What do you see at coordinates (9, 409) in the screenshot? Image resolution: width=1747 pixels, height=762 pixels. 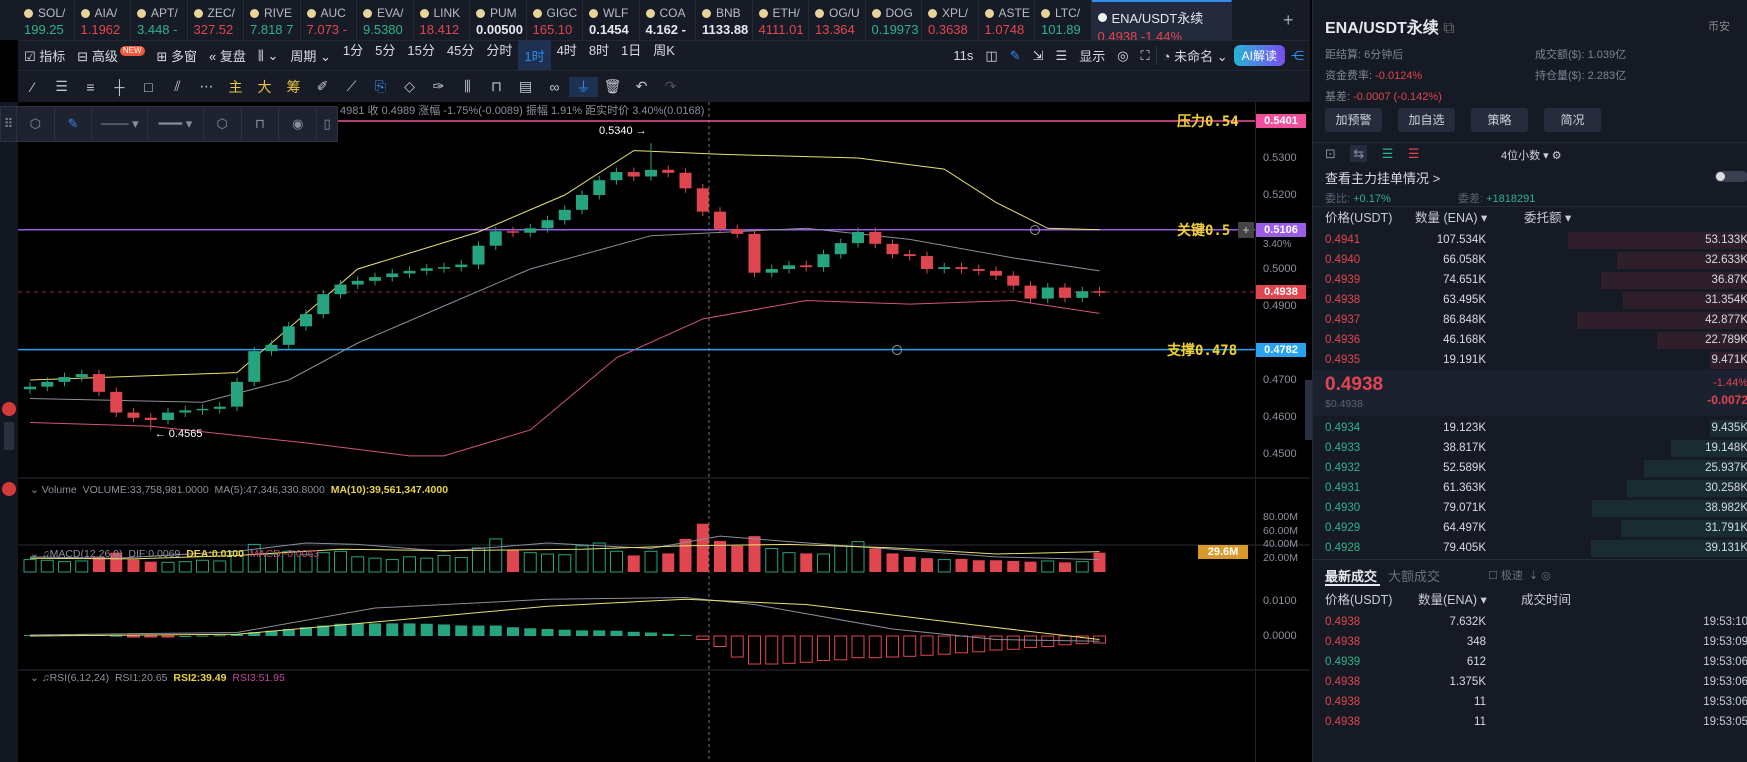 I see `alert-marker-icon` at bounding box center [9, 409].